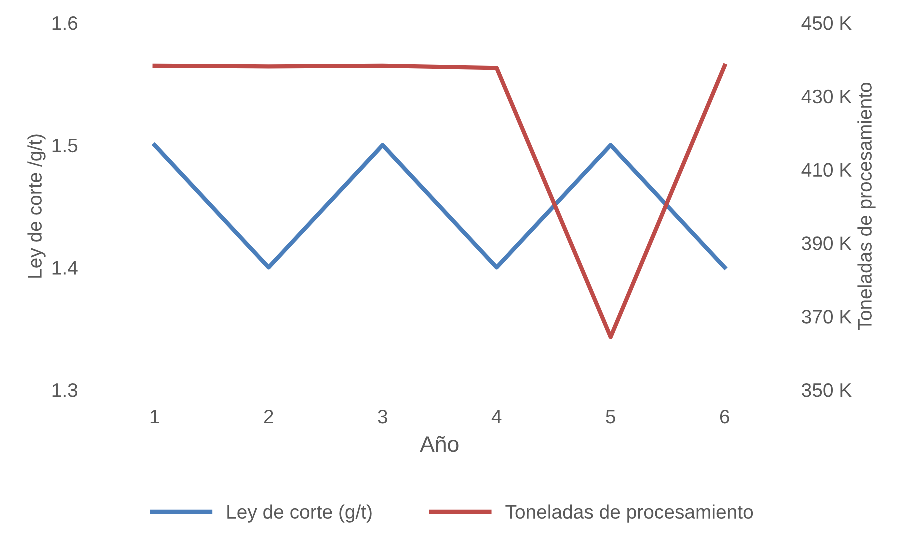 Image resolution: width=906 pixels, height=535 pixels. Describe the element at coordinates (65, 146) in the screenshot. I see `y-tick-label: 1.5` at that location.